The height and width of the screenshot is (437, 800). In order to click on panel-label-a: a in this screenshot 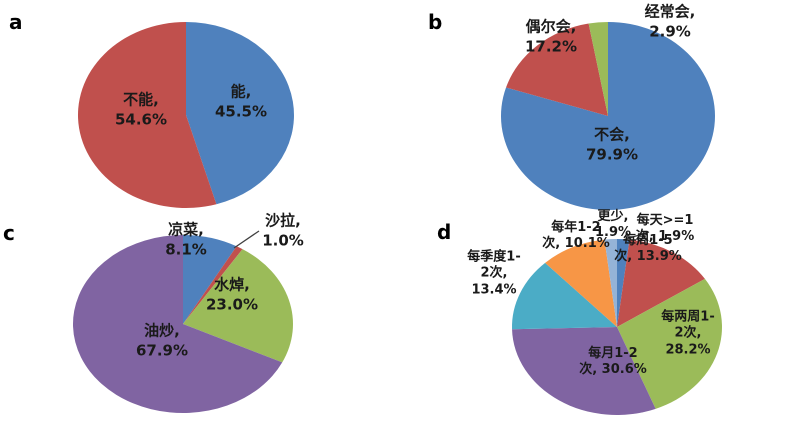, I will do `click(16, 22)`.